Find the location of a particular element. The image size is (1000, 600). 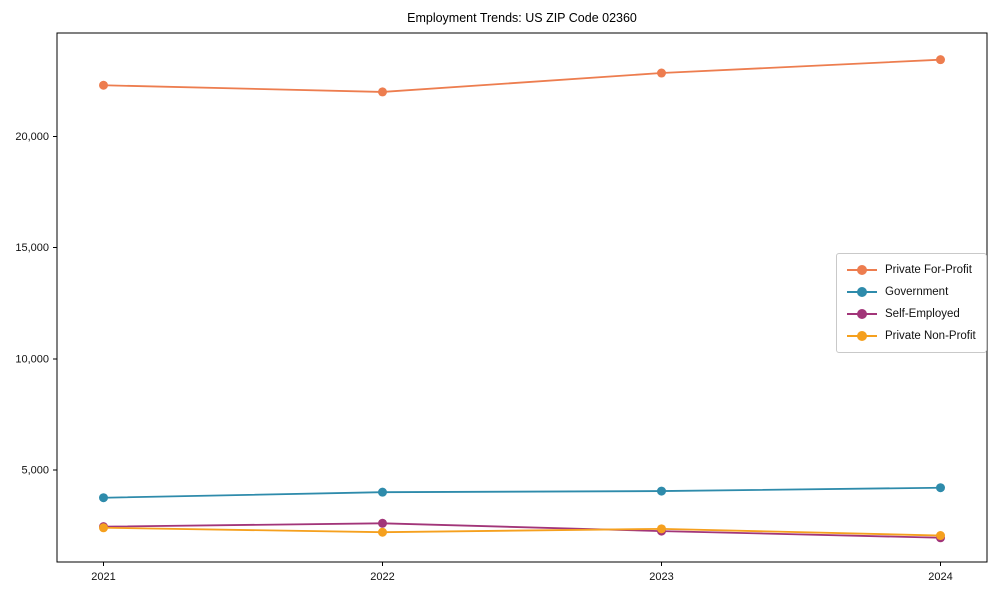

data-point-private-non-profit-2023 is located at coordinates (661, 529).